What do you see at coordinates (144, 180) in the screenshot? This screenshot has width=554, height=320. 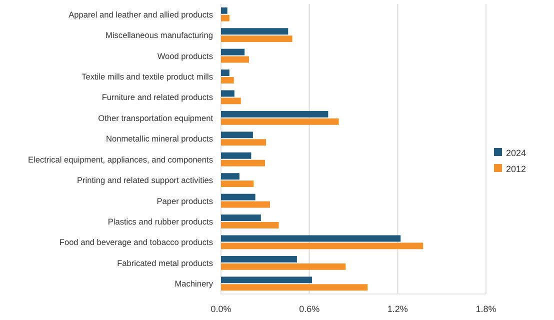 I see `y-tick-label: Printing and related support activities` at bounding box center [144, 180].